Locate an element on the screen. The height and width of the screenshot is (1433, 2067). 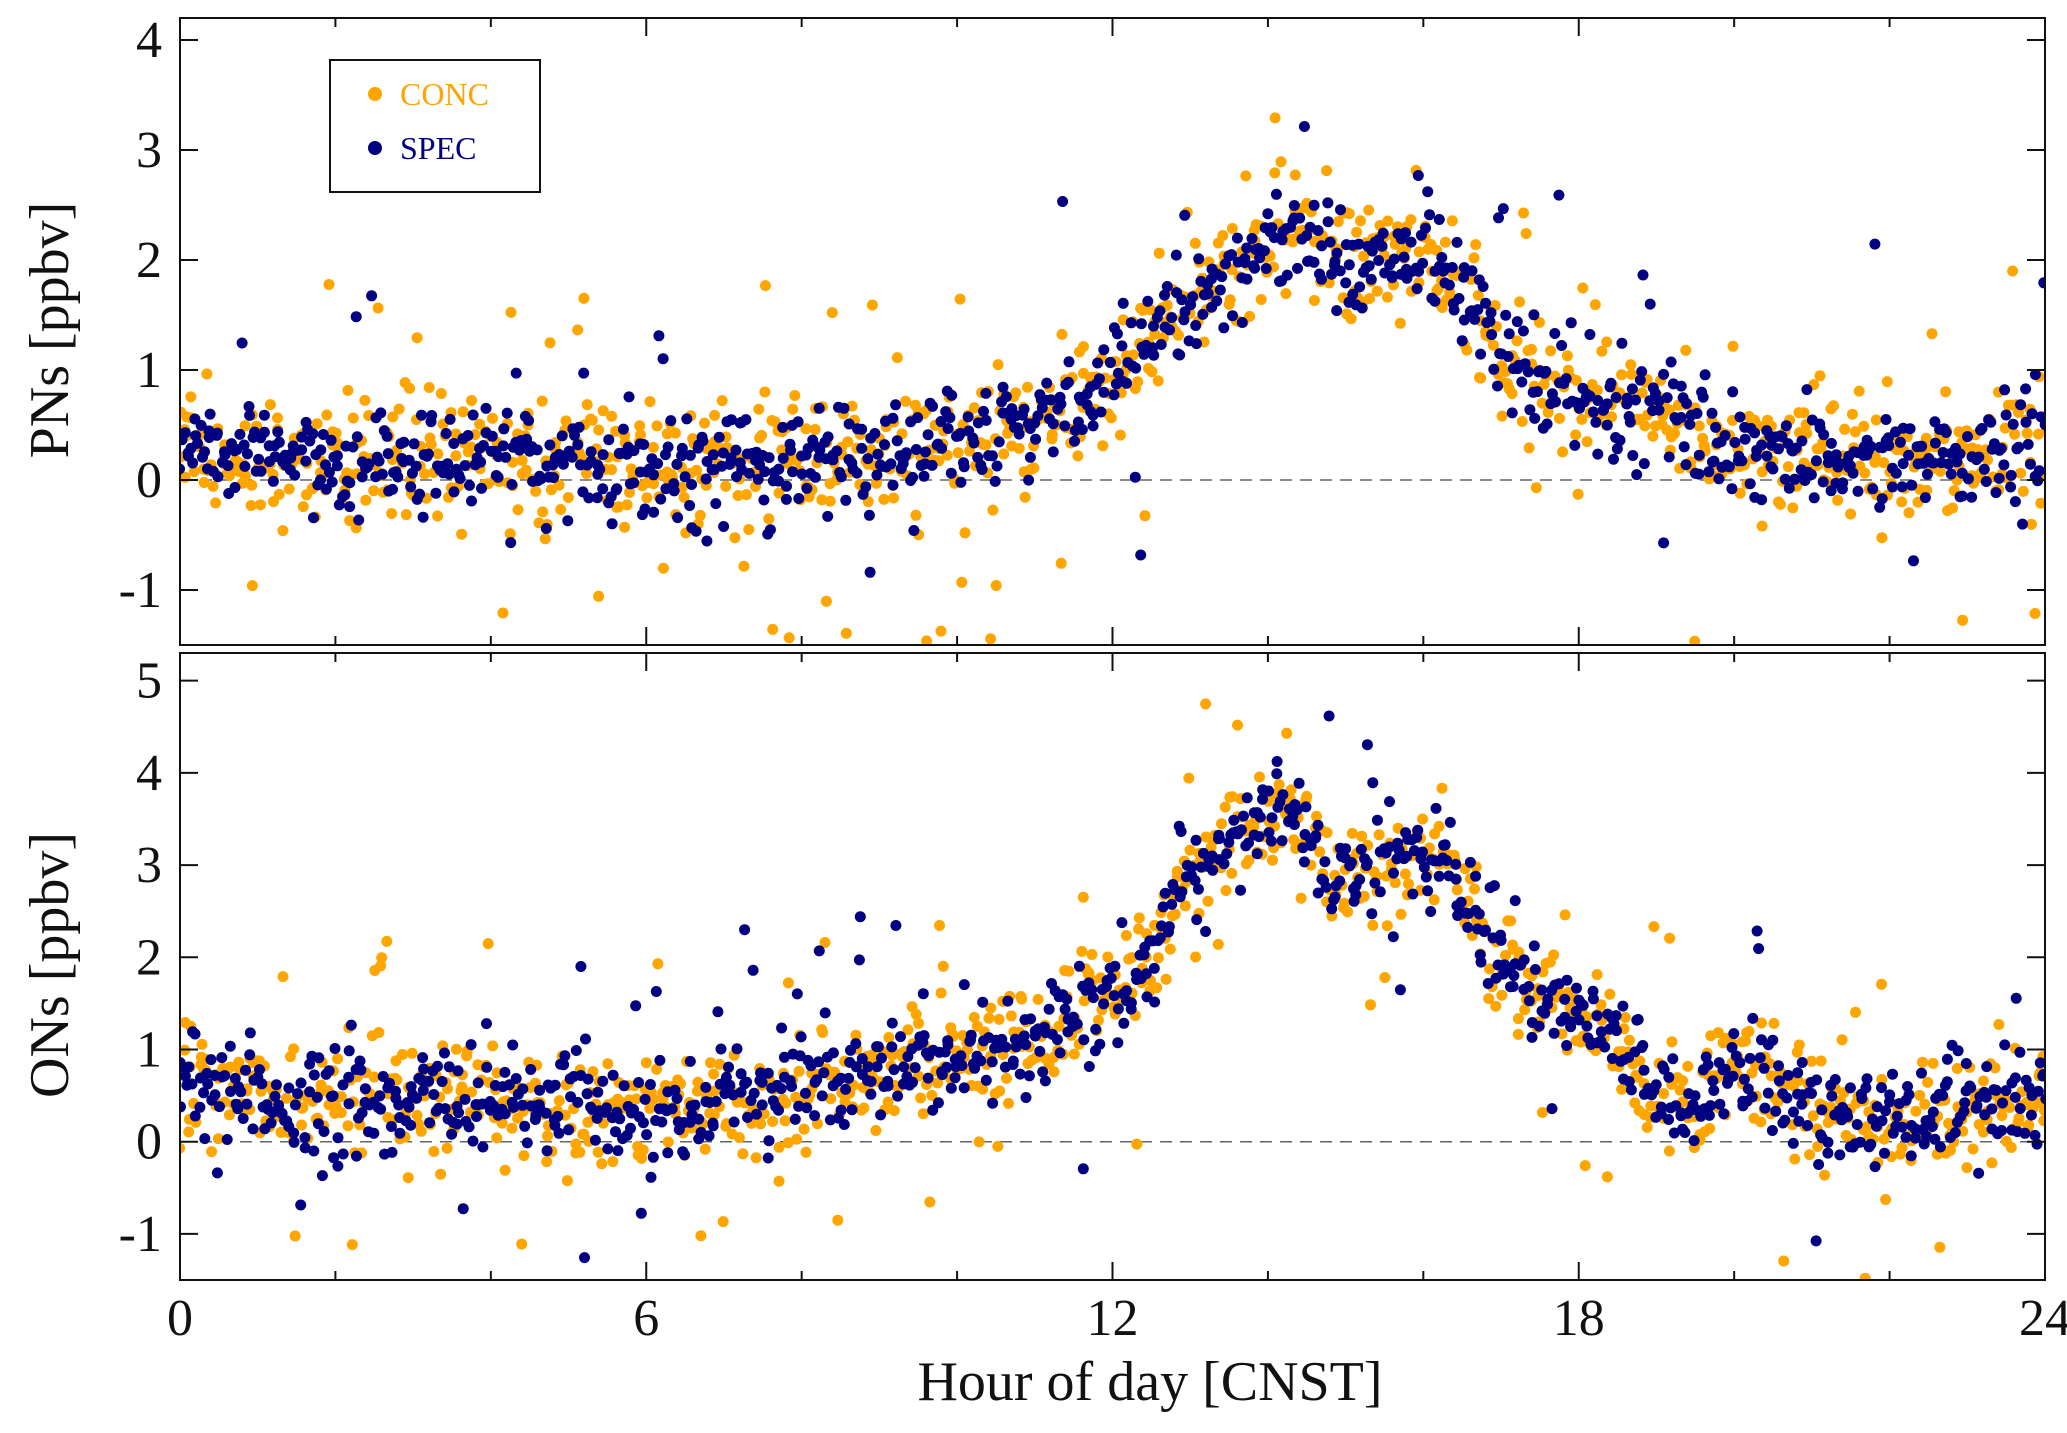
x-tick-label: 18 is located at coordinates (1579, 1318).